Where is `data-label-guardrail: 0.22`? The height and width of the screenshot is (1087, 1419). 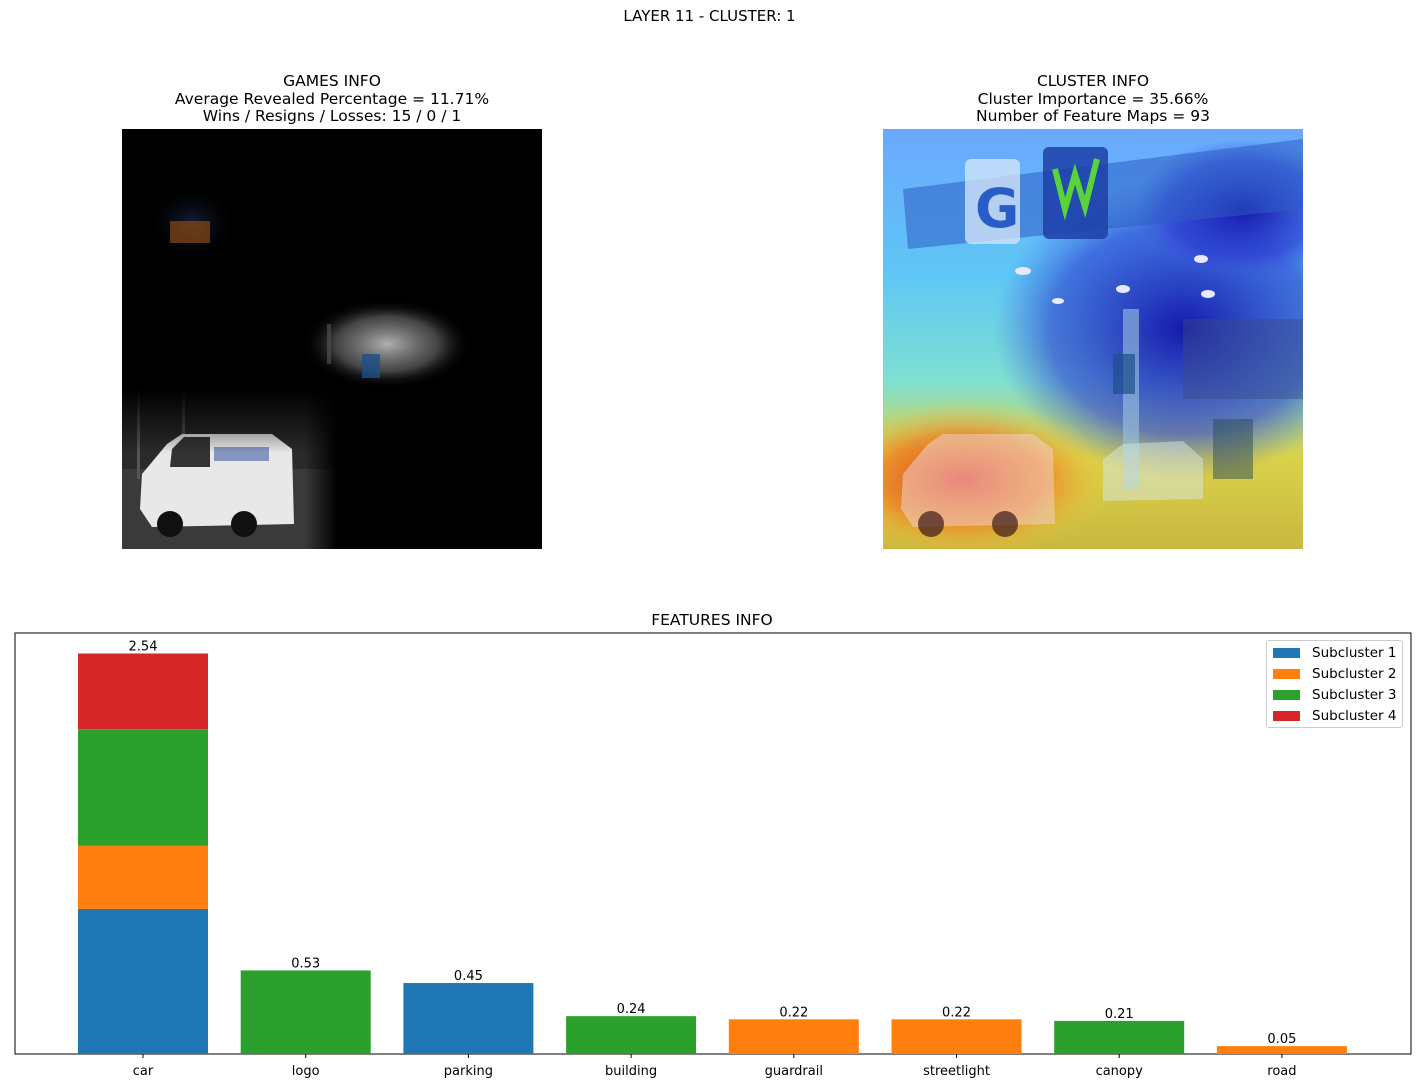 data-label-guardrail: 0.22 is located at coordinates (793, 1012).